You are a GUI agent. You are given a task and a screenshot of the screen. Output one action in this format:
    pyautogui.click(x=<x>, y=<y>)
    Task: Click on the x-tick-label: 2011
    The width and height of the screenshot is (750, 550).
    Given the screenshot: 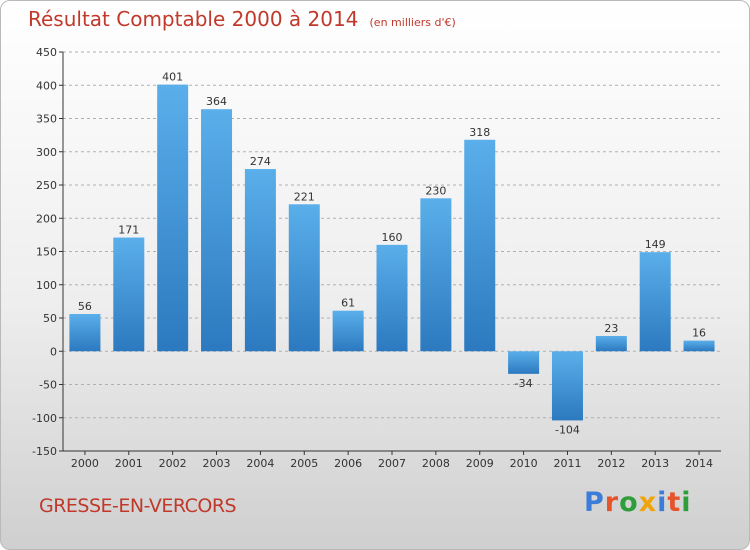 What is the action you would take?
    pyautogui.click(x=567, y=463)
    